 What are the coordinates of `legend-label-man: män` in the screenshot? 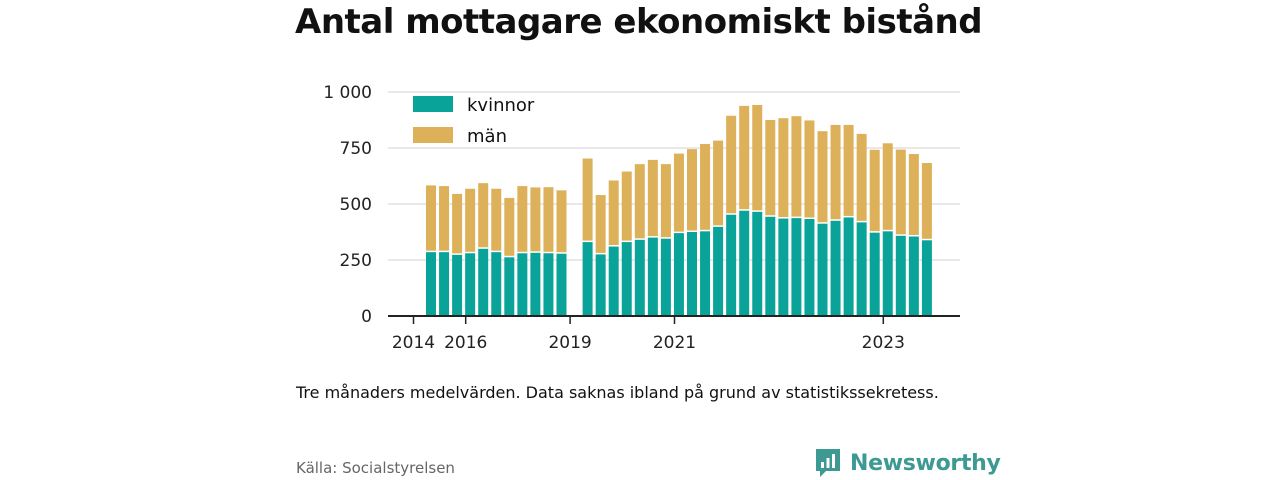 It's located at (487, 136).